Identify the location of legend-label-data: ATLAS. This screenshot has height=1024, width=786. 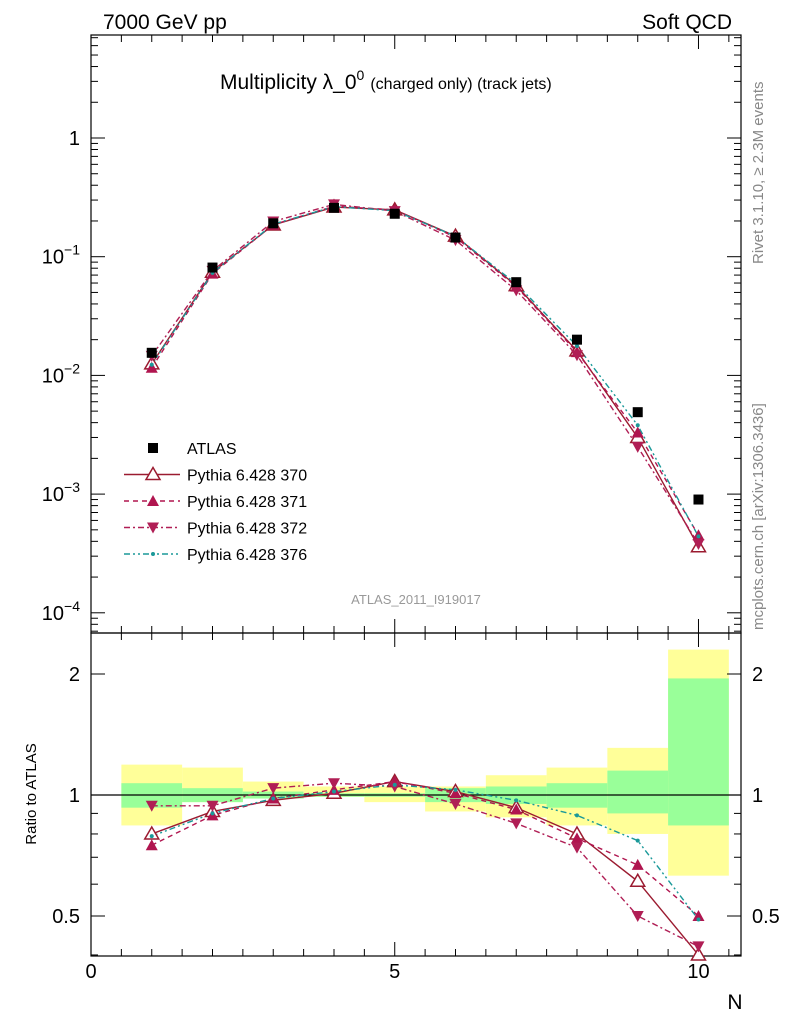
(212, 449).